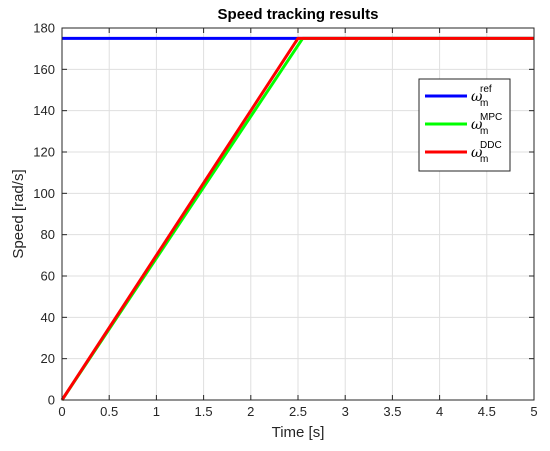  I want to click on x-tick-label: 1, so click(156, 411).